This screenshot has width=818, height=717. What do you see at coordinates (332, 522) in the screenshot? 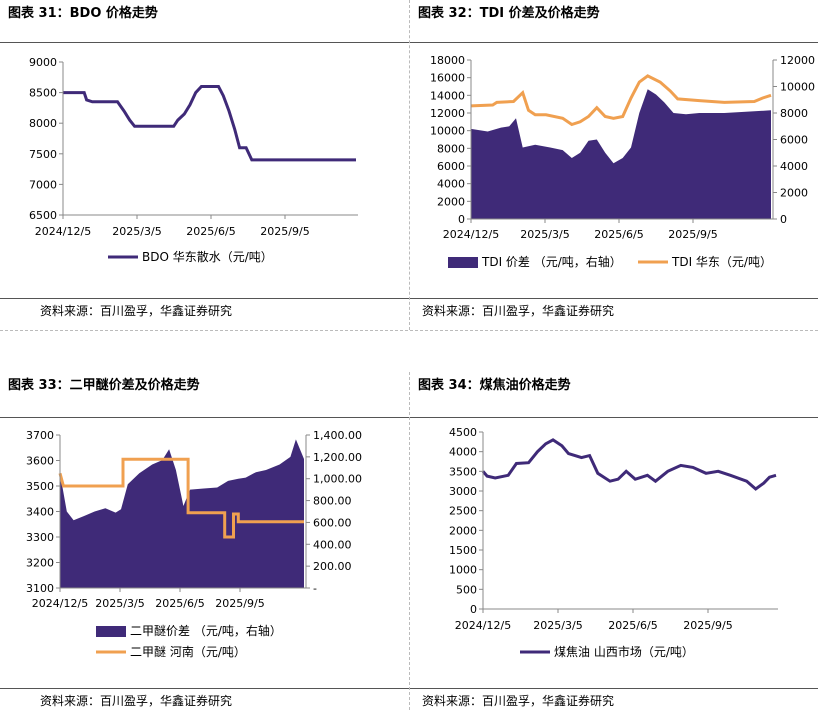
I see `y2-tick-label: 600.00` at bounding box center [332, 522].